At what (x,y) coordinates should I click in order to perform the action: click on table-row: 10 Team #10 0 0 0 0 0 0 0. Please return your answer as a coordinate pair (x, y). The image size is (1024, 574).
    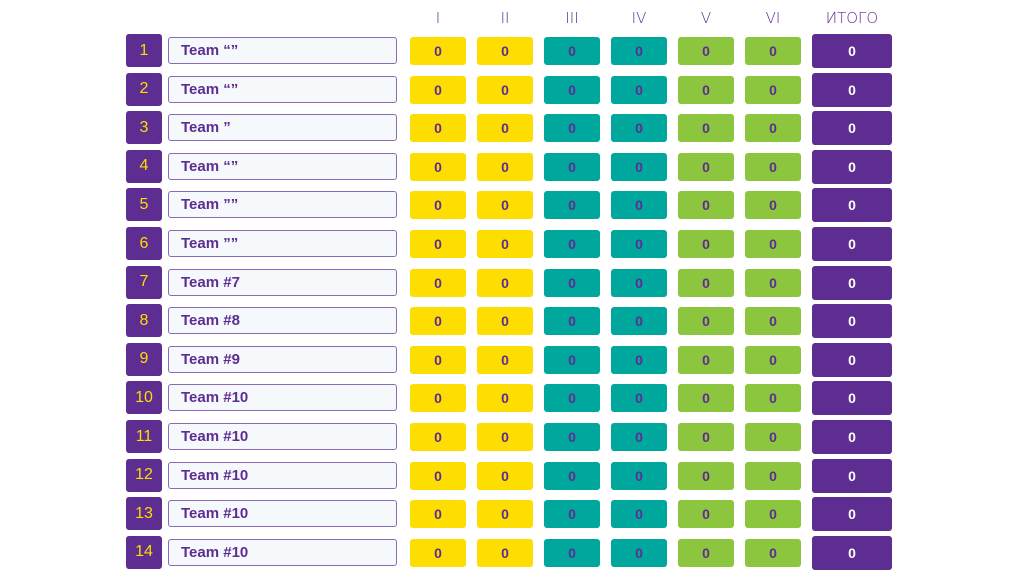
    Looking at the image, I should click on (512, 398).